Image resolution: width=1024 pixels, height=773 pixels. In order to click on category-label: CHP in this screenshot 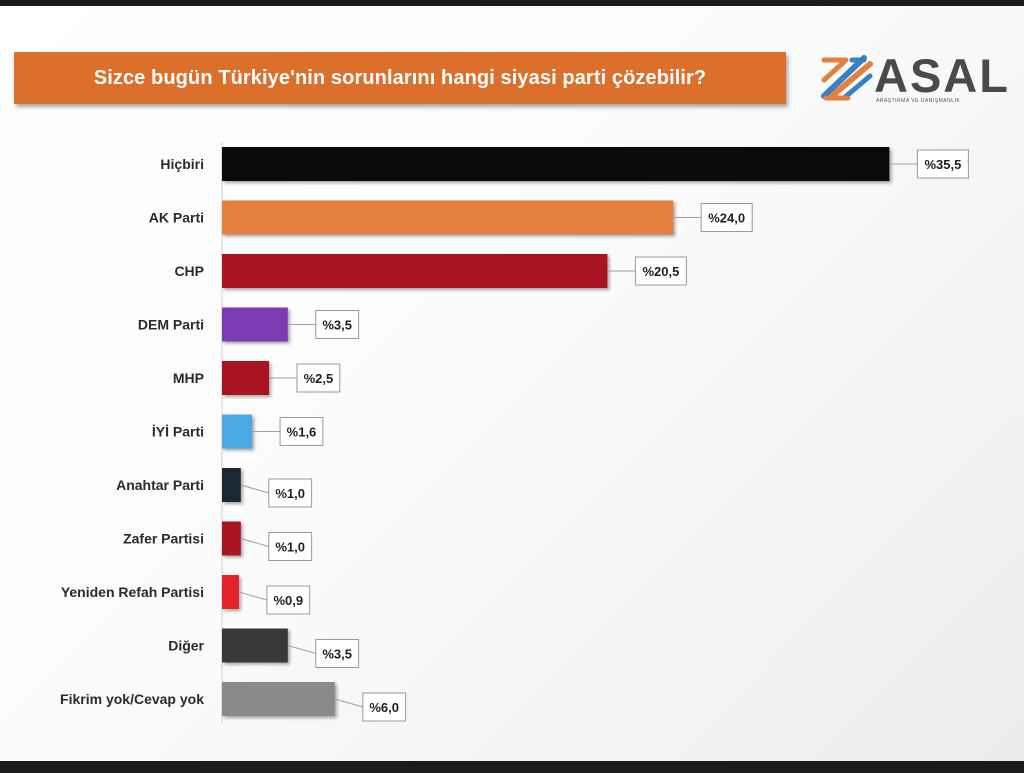, I will do `click(189, 271)`.